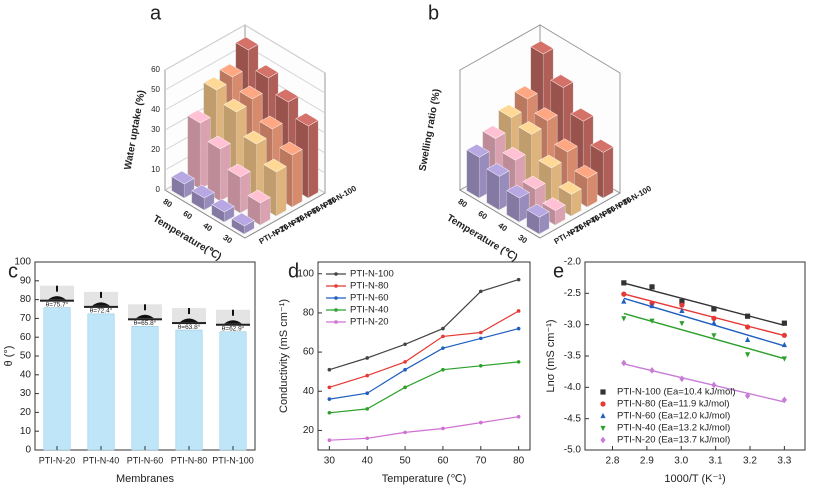 Image resolution: width=817 pixels, height=486 pixels. Describe the element at coordinates (189, 460) in the screenshot. I see `x-tick-label: PTI-N-80` at that location.